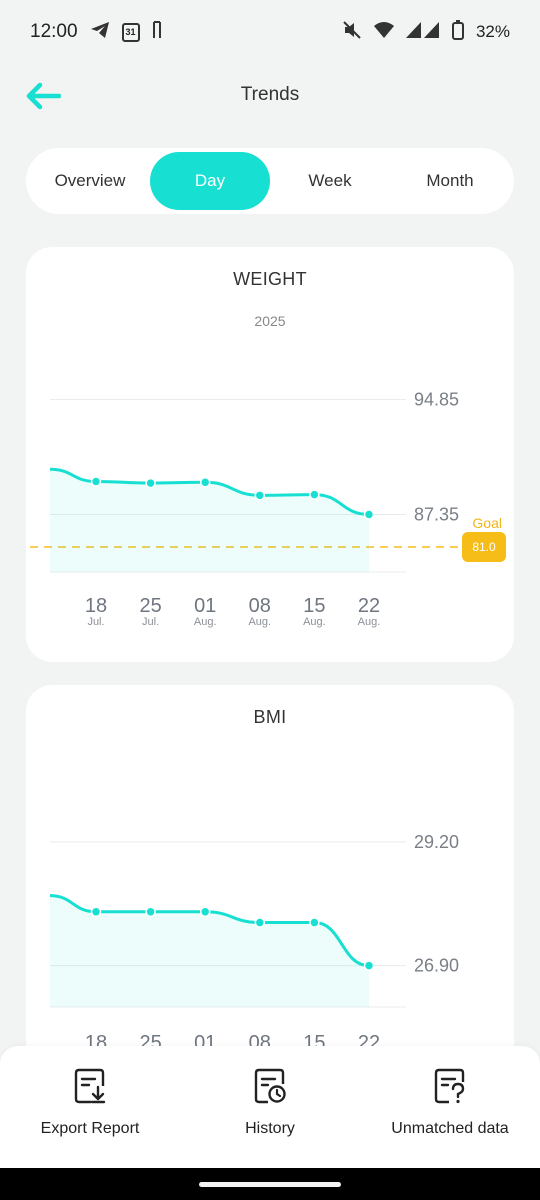 Image resolution: width=540 pixels, height=1200 pixels. I want to click on back-button, so click(43, 96).